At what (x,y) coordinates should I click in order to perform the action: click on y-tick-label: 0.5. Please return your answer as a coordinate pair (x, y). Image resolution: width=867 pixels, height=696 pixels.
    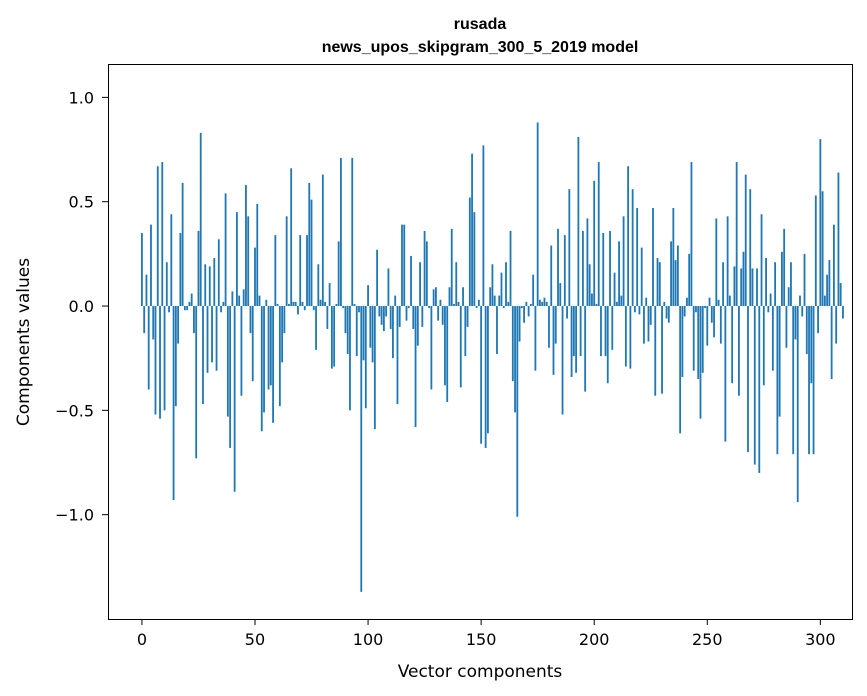
    Looking at the image, I should click on (81, 202).